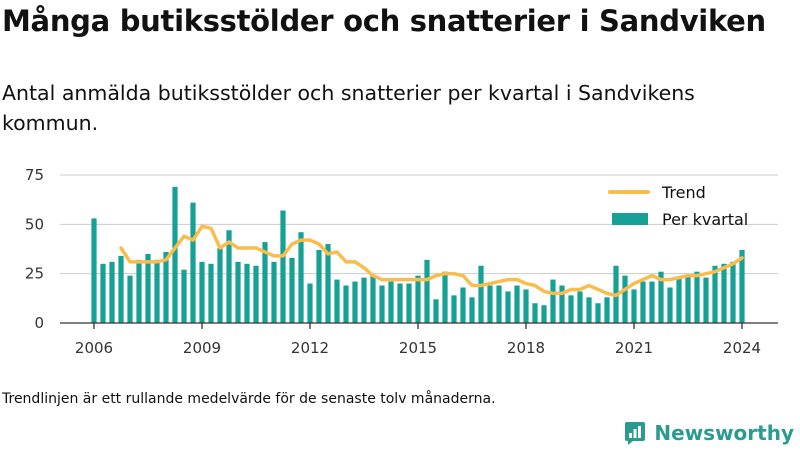 The image size is (800, 450). Describe the element at coordinates (526, 348) in the screenshot. I see `x-tick-label: 2018` at that location.